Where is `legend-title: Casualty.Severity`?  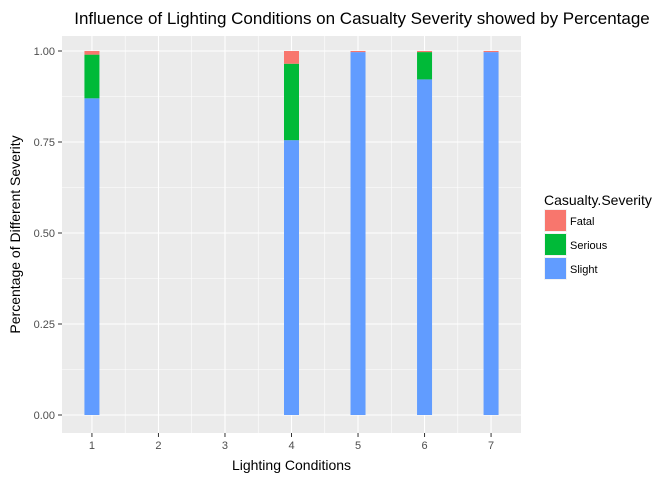 legend-title: Casualty.Severity is located at coordinates (598, 200).